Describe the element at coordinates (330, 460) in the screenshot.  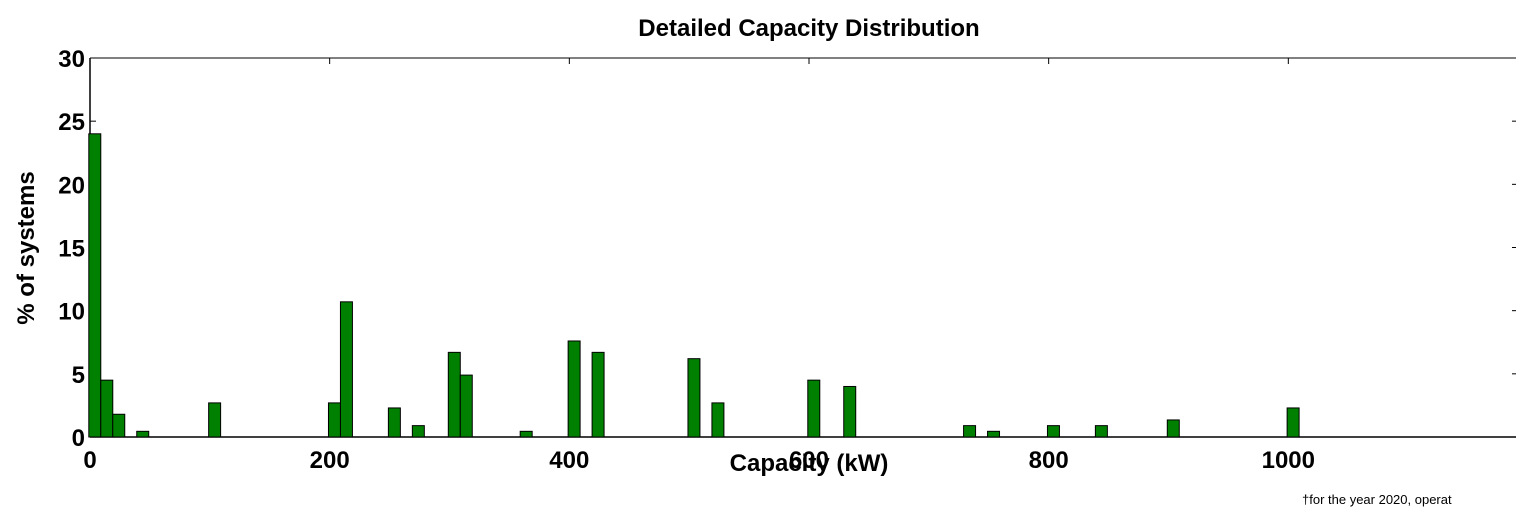
I see `x-tick-label-1: 200` at that location.